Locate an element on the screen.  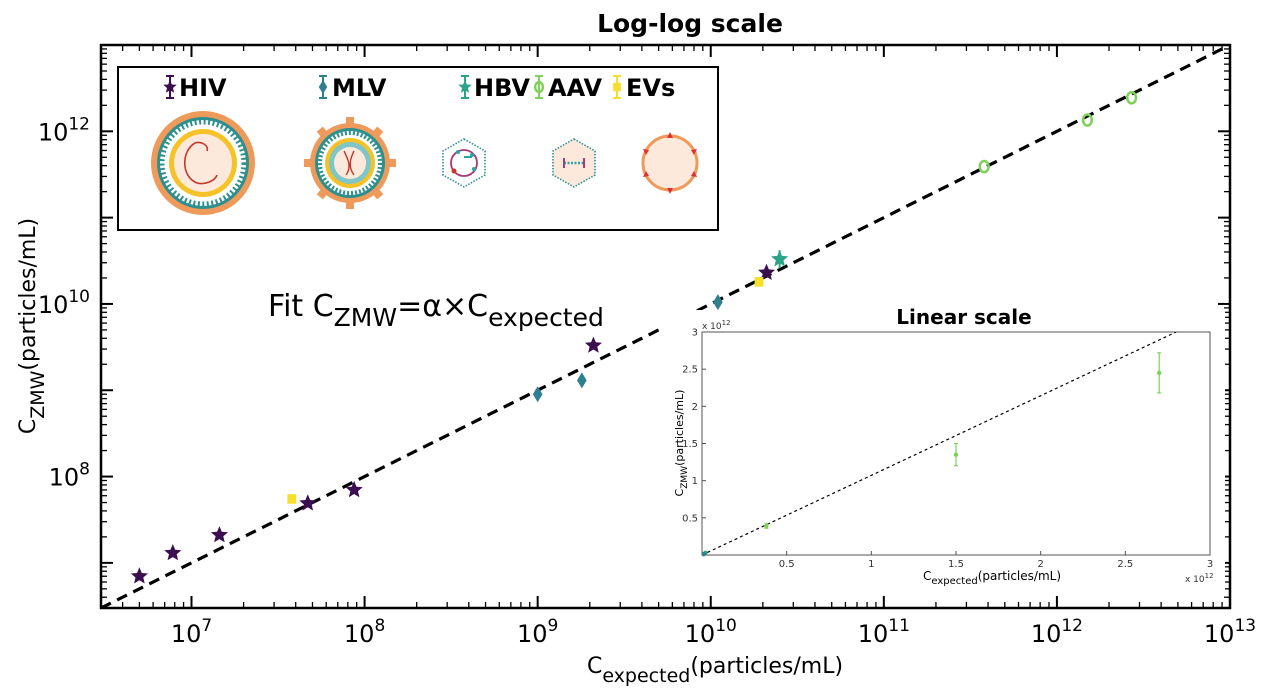
hbv-illustration-icon is located at coordinates (464, 163).